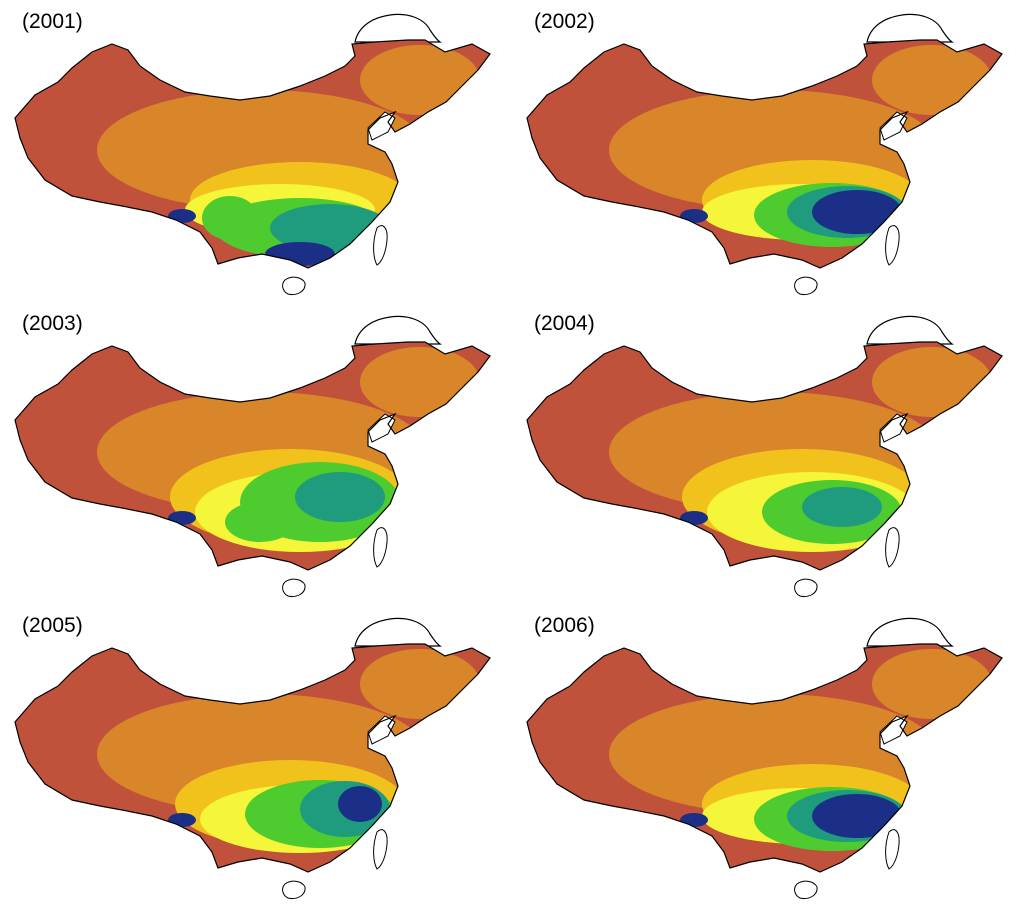  What do you see at coordinates (564, 625) in the screenshot?
I see `year-label: (2006)` at bounding box center [564, 625].